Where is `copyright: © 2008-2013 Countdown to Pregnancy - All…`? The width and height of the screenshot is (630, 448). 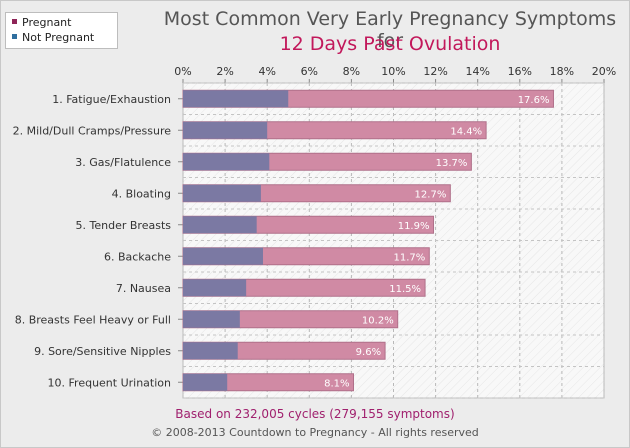 copyright: © 2008-2013 Countdown to Pregnancy - All… is located at coordinates (315, 432).